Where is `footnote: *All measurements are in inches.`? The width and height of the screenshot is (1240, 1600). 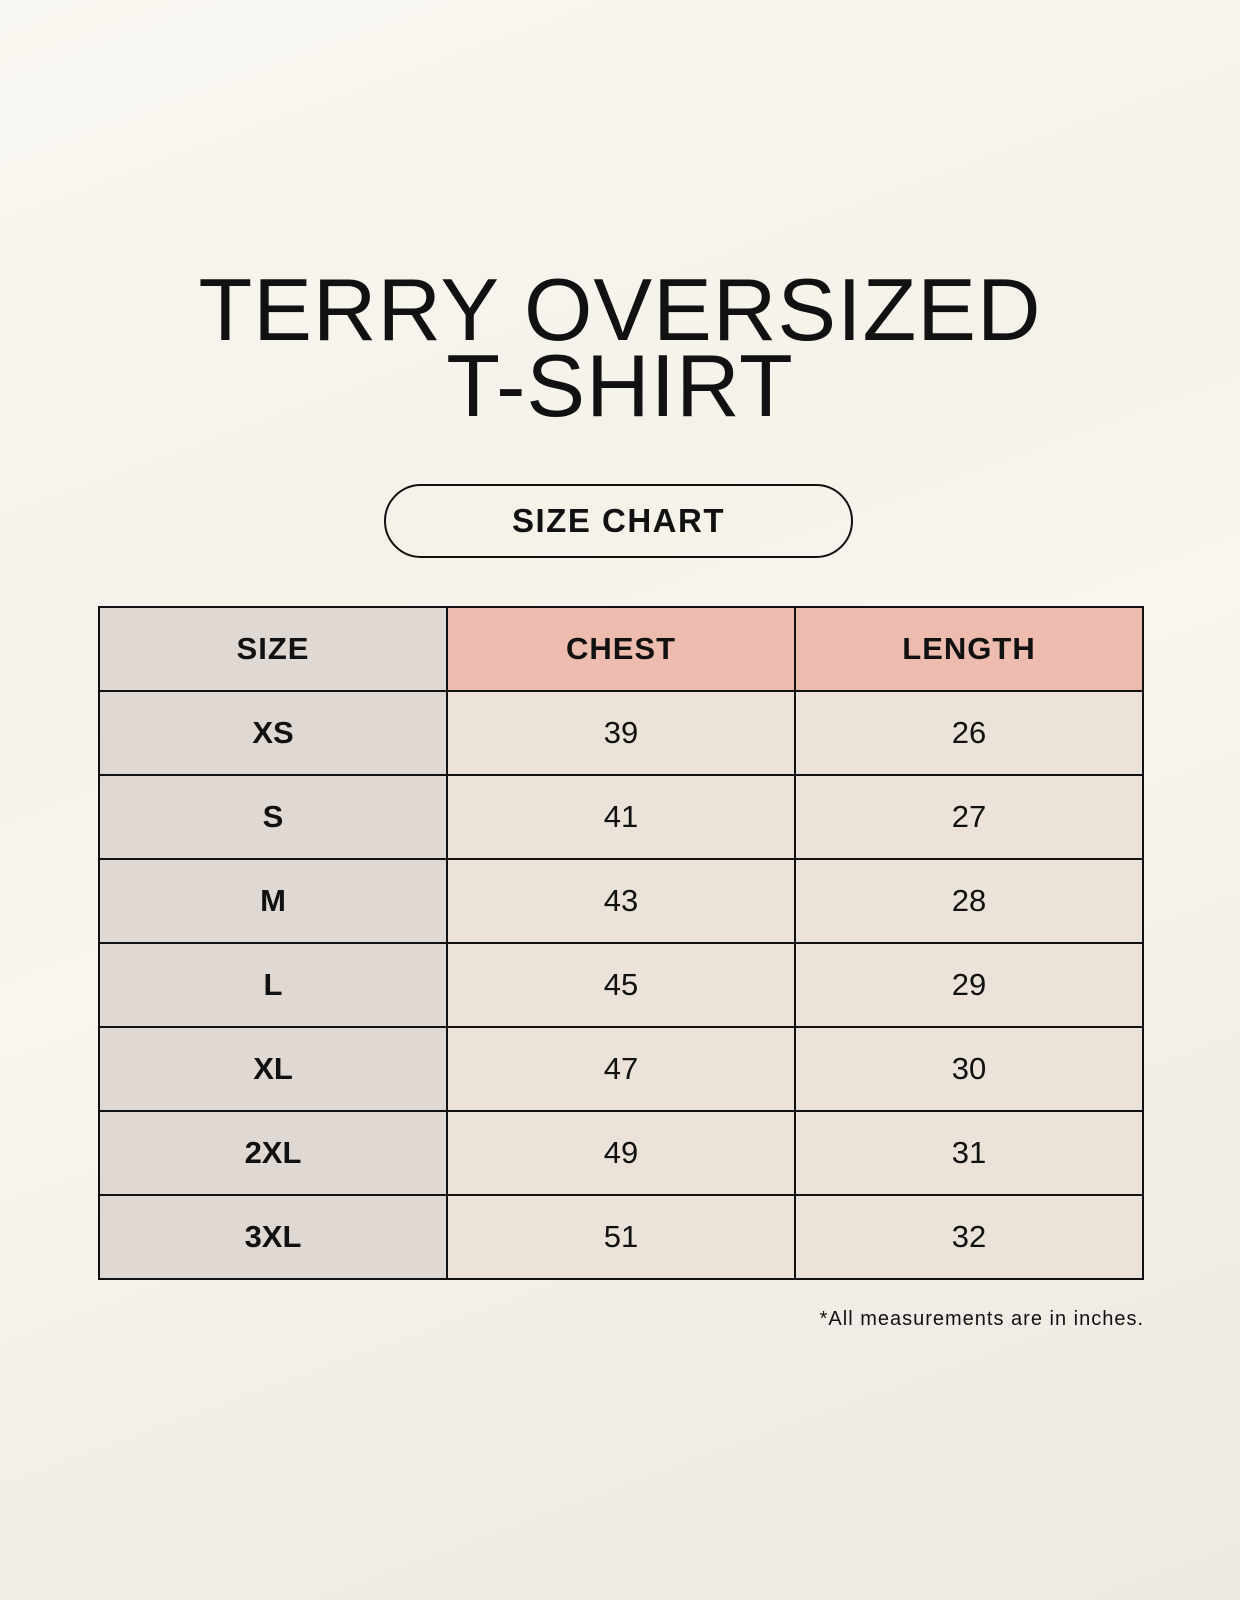 footnote: *All measurements are in inches. is located at coordinates (981, 1319).